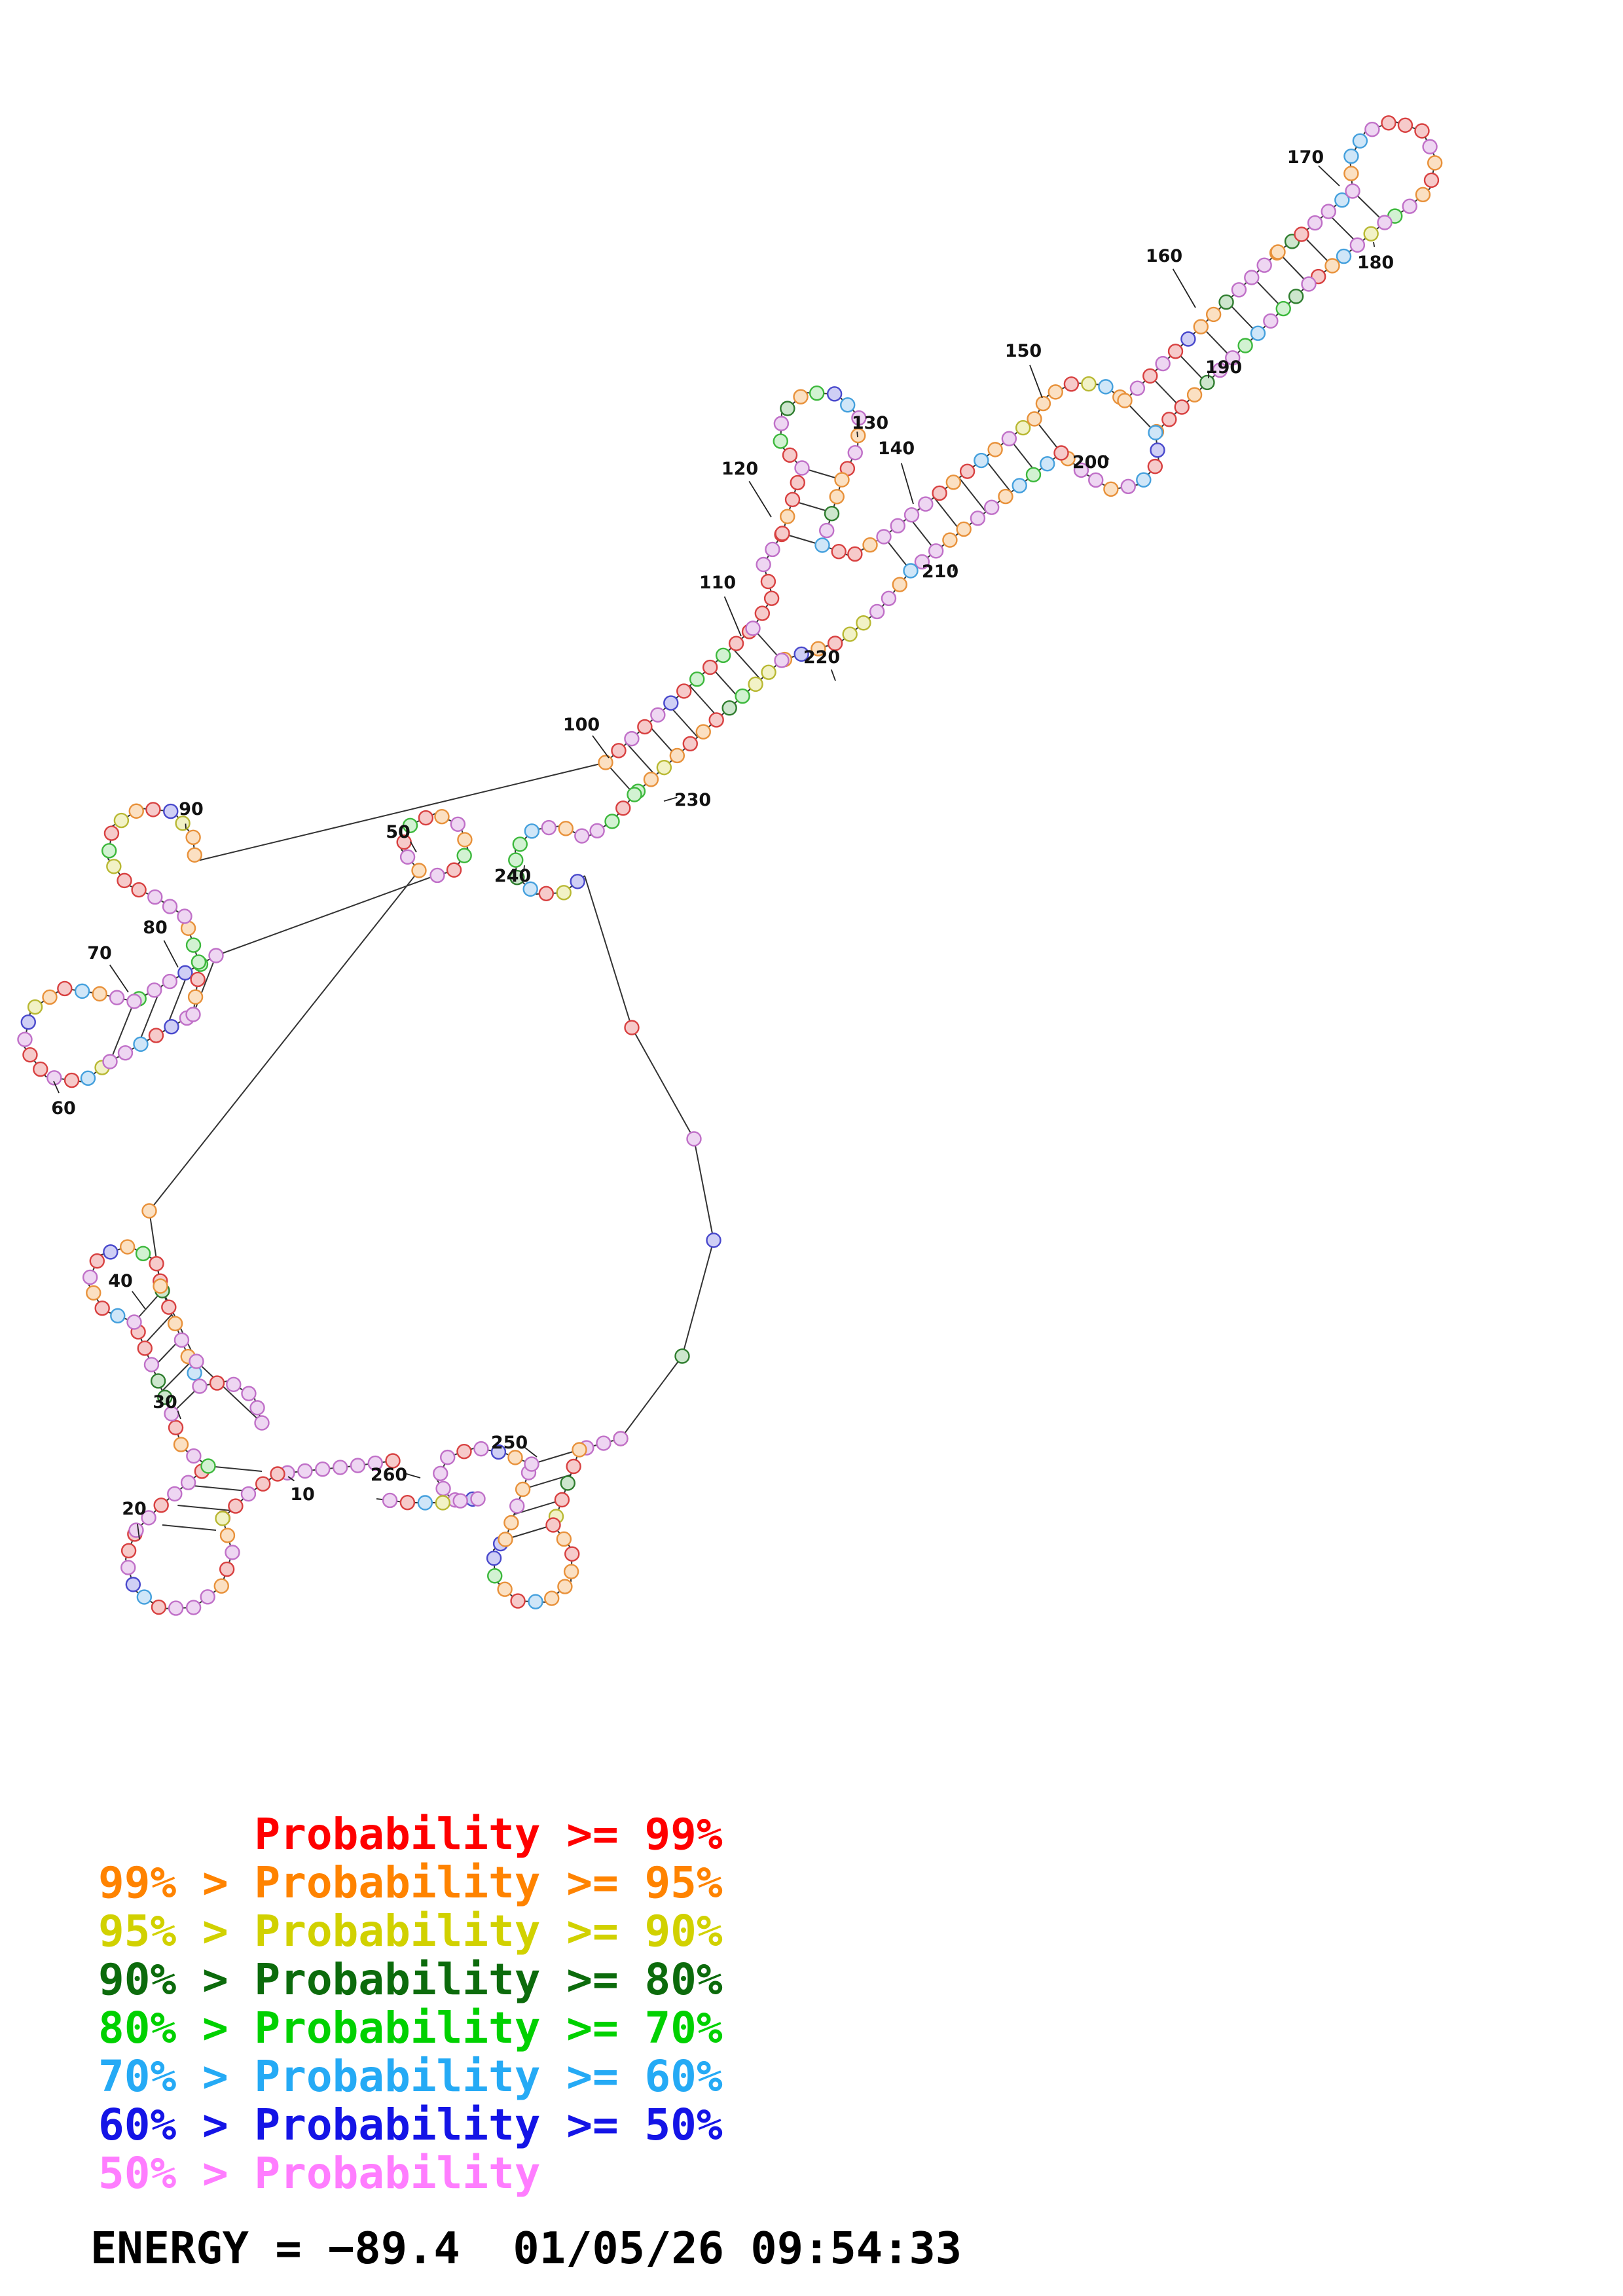 This screenshot has width=1623, height=2296. What do you see at coordinates (410, 1882) in the screenshot?
I see `legend-entry-2: 99% > Probability >= 95%` at bounding box center [410, 1882].